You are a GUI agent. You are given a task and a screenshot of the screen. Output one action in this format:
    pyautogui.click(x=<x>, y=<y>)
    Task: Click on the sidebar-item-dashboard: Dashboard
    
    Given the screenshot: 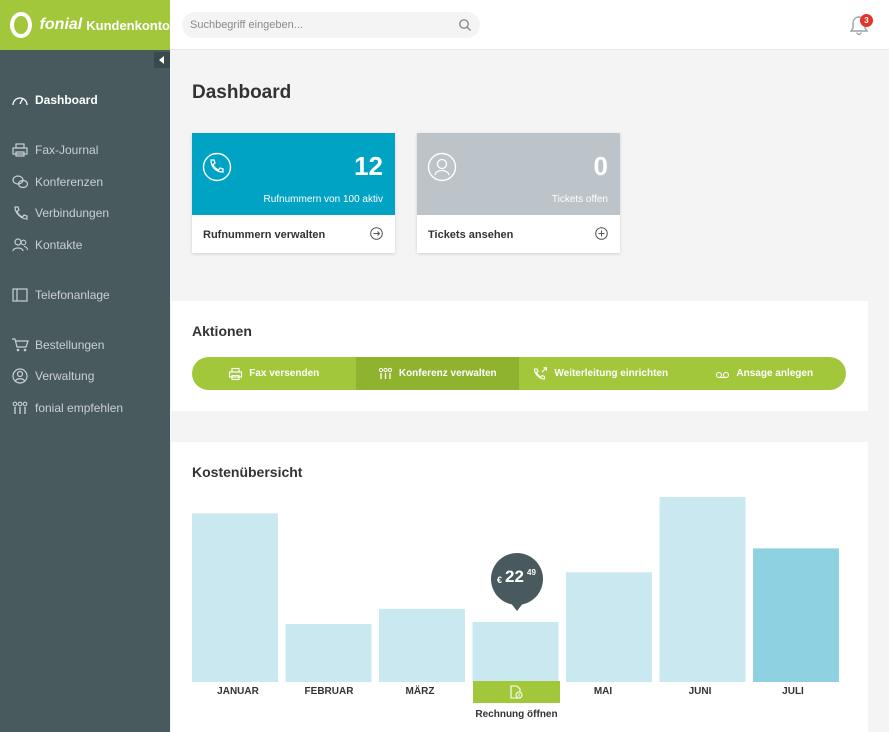 What is the action you would take?
    pyautogui.click(x=85, y=100)
    